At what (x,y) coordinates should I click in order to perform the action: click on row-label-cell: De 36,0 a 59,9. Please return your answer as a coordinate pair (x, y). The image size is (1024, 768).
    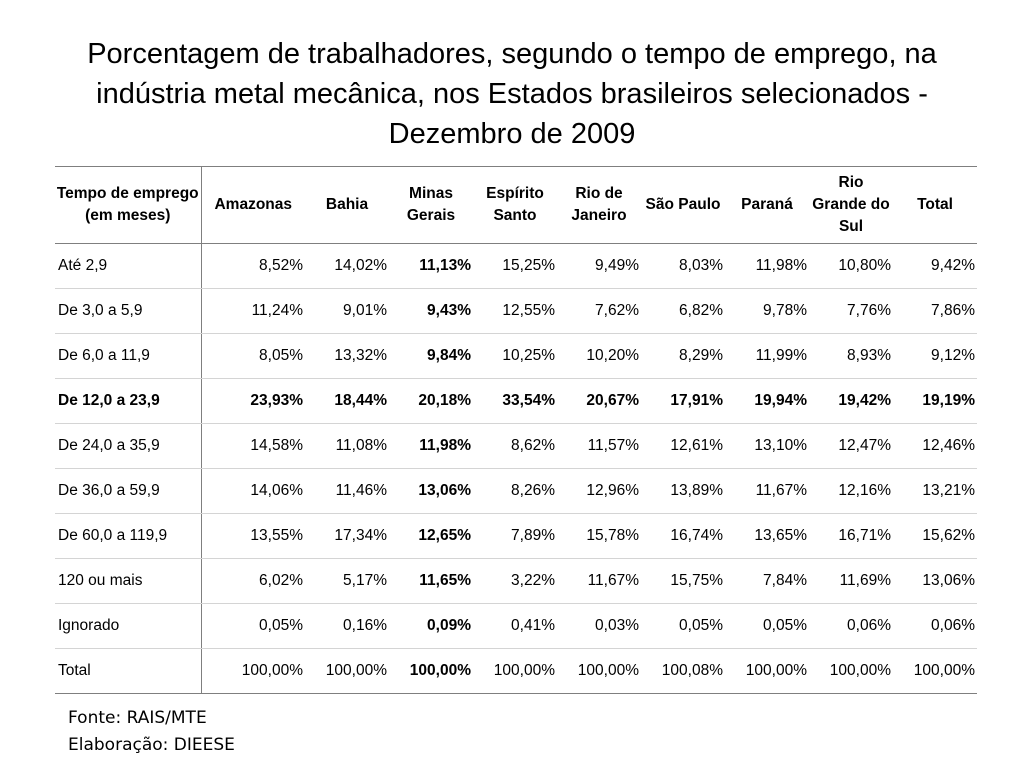
    Looking at the image, I should click on (128, 491).